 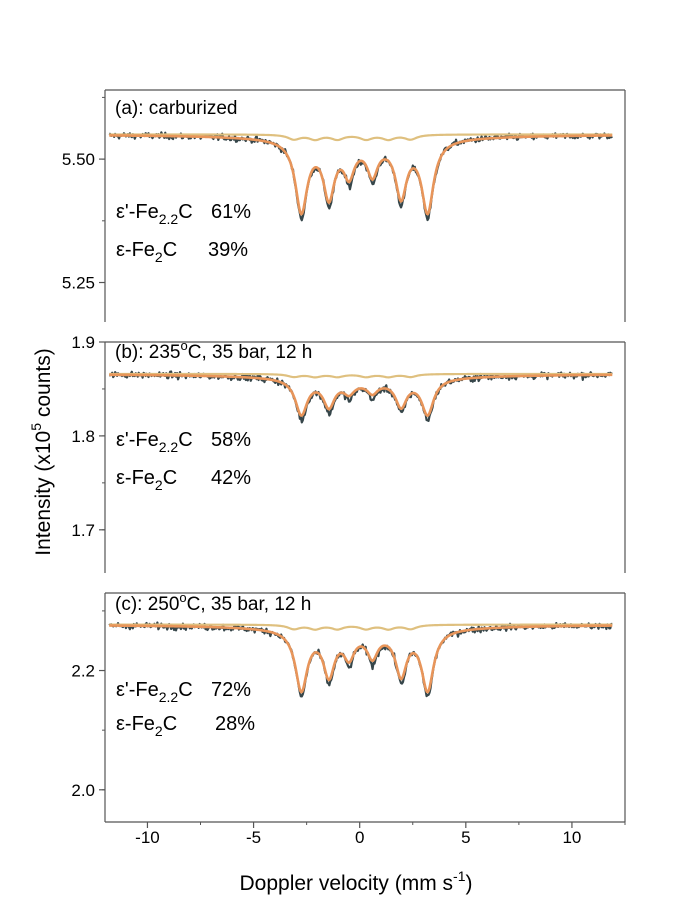 What do you see at coordinates (182, 252) in the screenshot?
I see `panel-a-comp-2: ε-Fe2C 39%` at bounding box center [182, 252].